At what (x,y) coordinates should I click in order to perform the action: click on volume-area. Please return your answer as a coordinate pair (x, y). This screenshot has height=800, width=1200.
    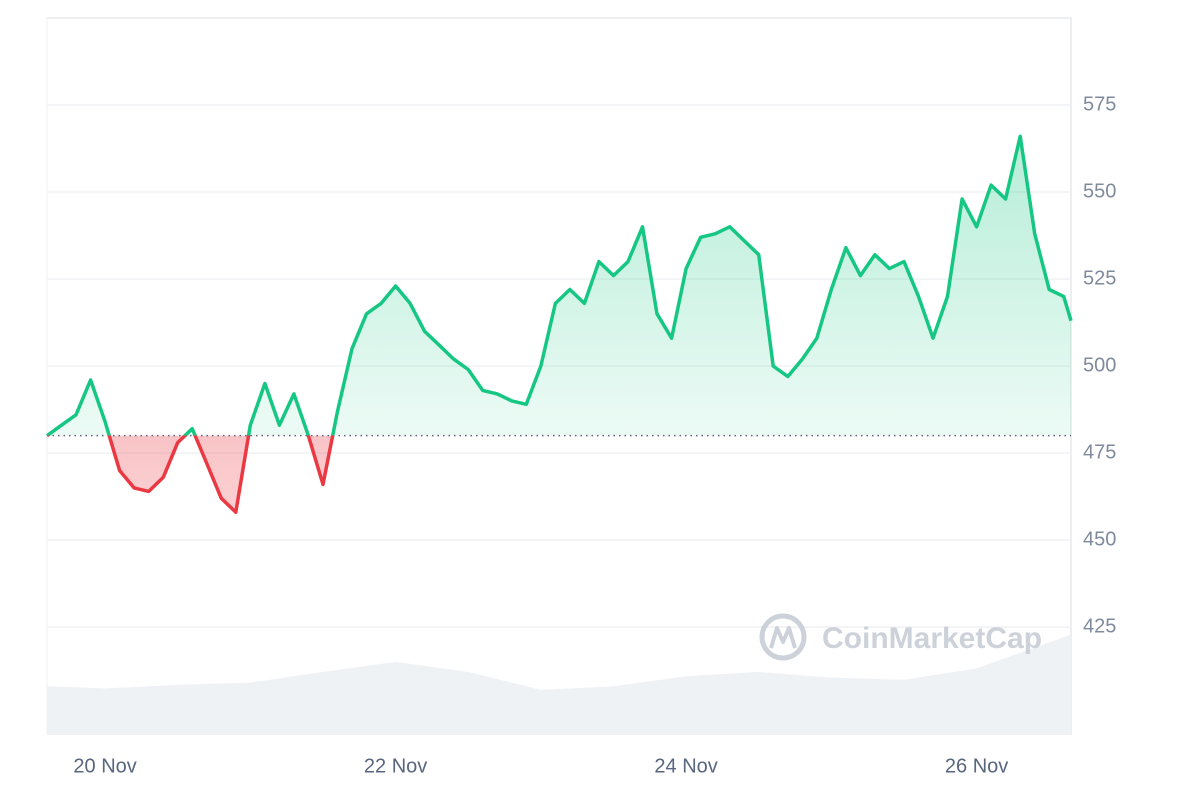
    Looking at the image, I should click on (559, 684).